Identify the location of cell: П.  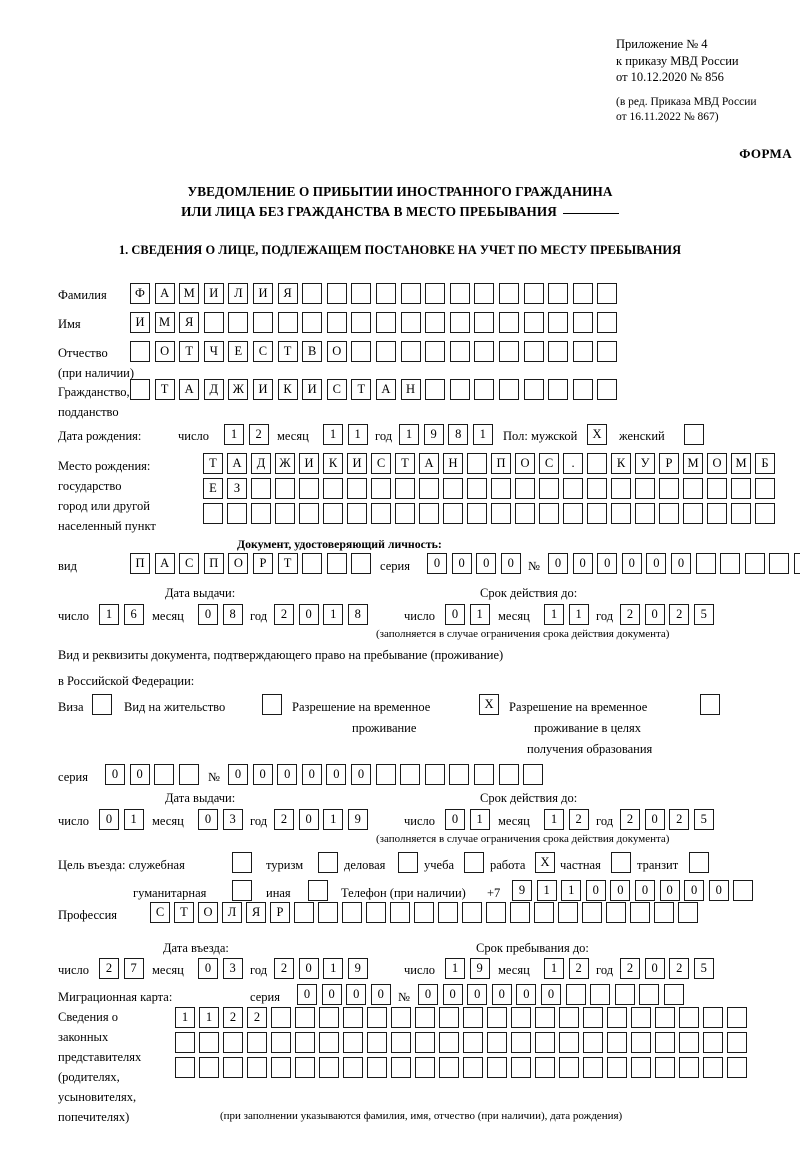
(501, 463).